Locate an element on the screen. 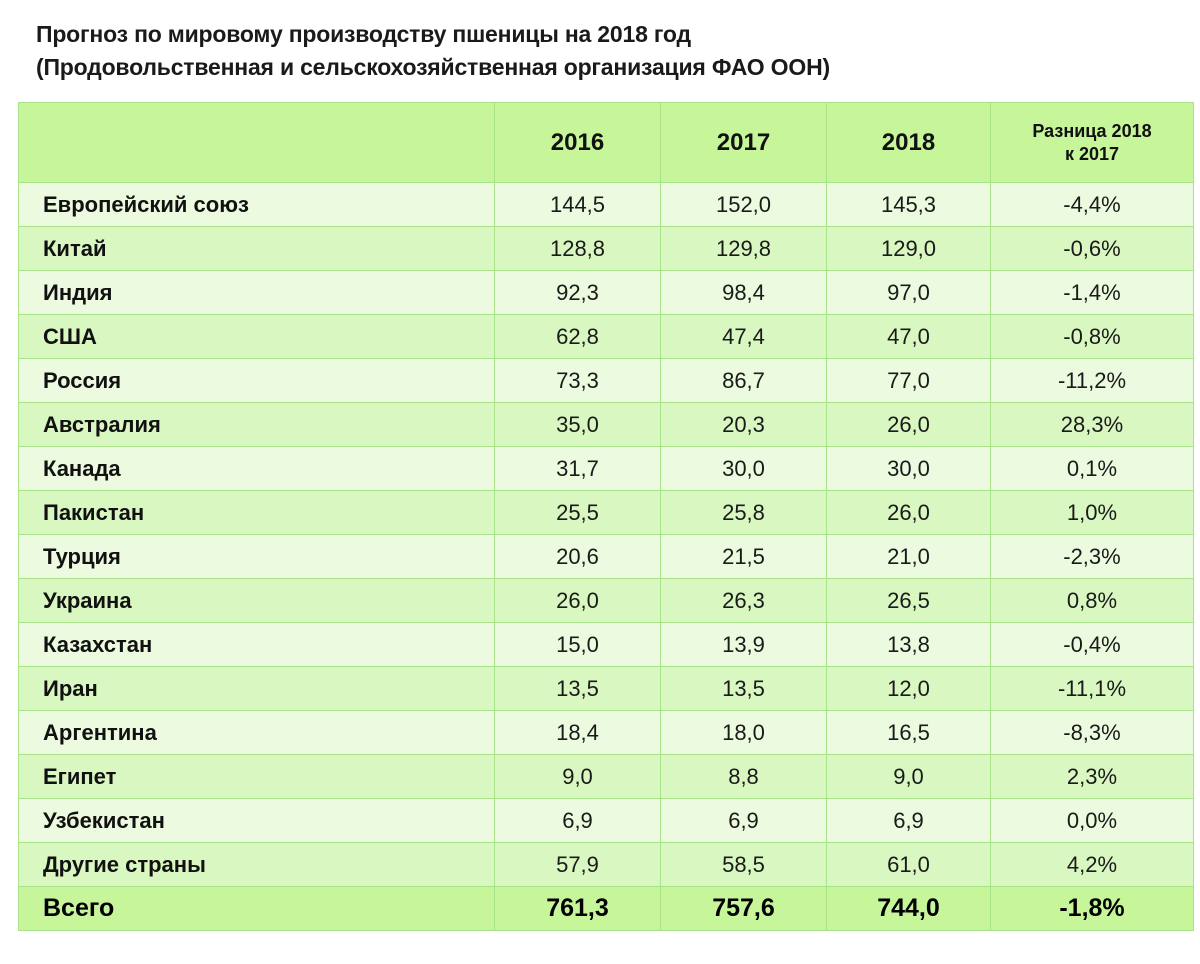 This screenshot has width=1200, height=964. value-2016: 25,5 is located at coordinates (577, 512).